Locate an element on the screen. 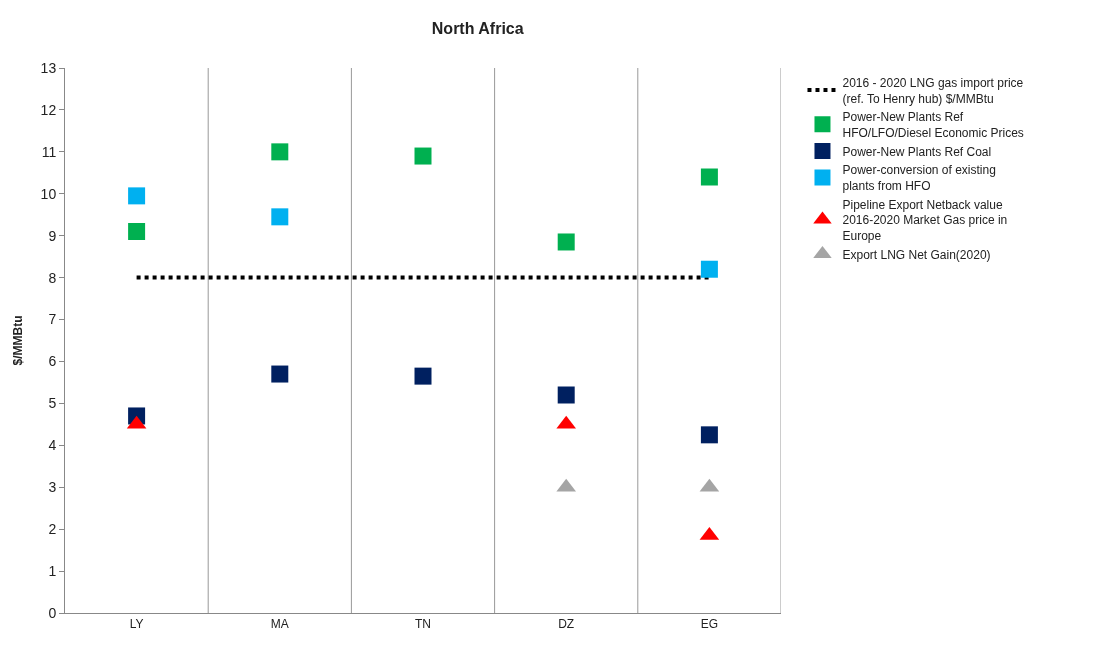 Image resolution: width=1111 pixels, height=646 pixels. y-tick-label: 11 is located at coordinates (49, 151).